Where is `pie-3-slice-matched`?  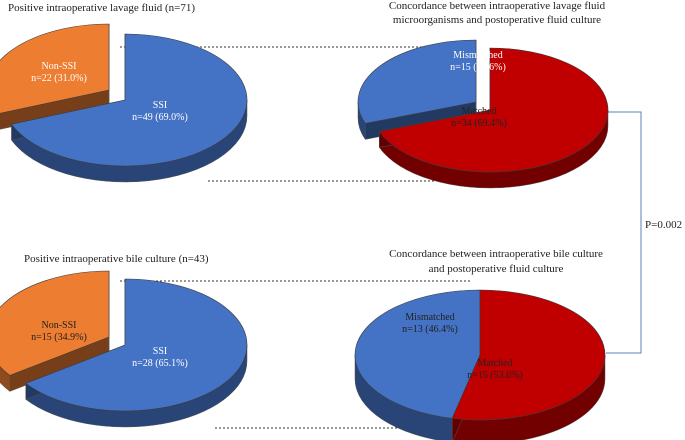
pie-3-slice-matched is located at coordinates (528, 364).